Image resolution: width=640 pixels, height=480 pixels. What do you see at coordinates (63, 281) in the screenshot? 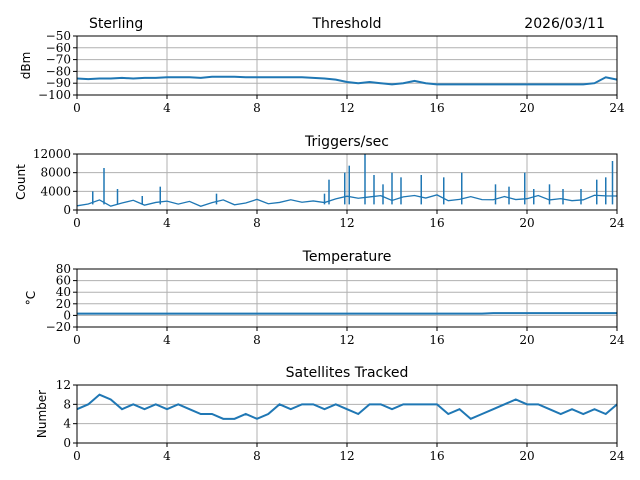
I see `y-tick-label: 60` at bounding box center [63, 281].